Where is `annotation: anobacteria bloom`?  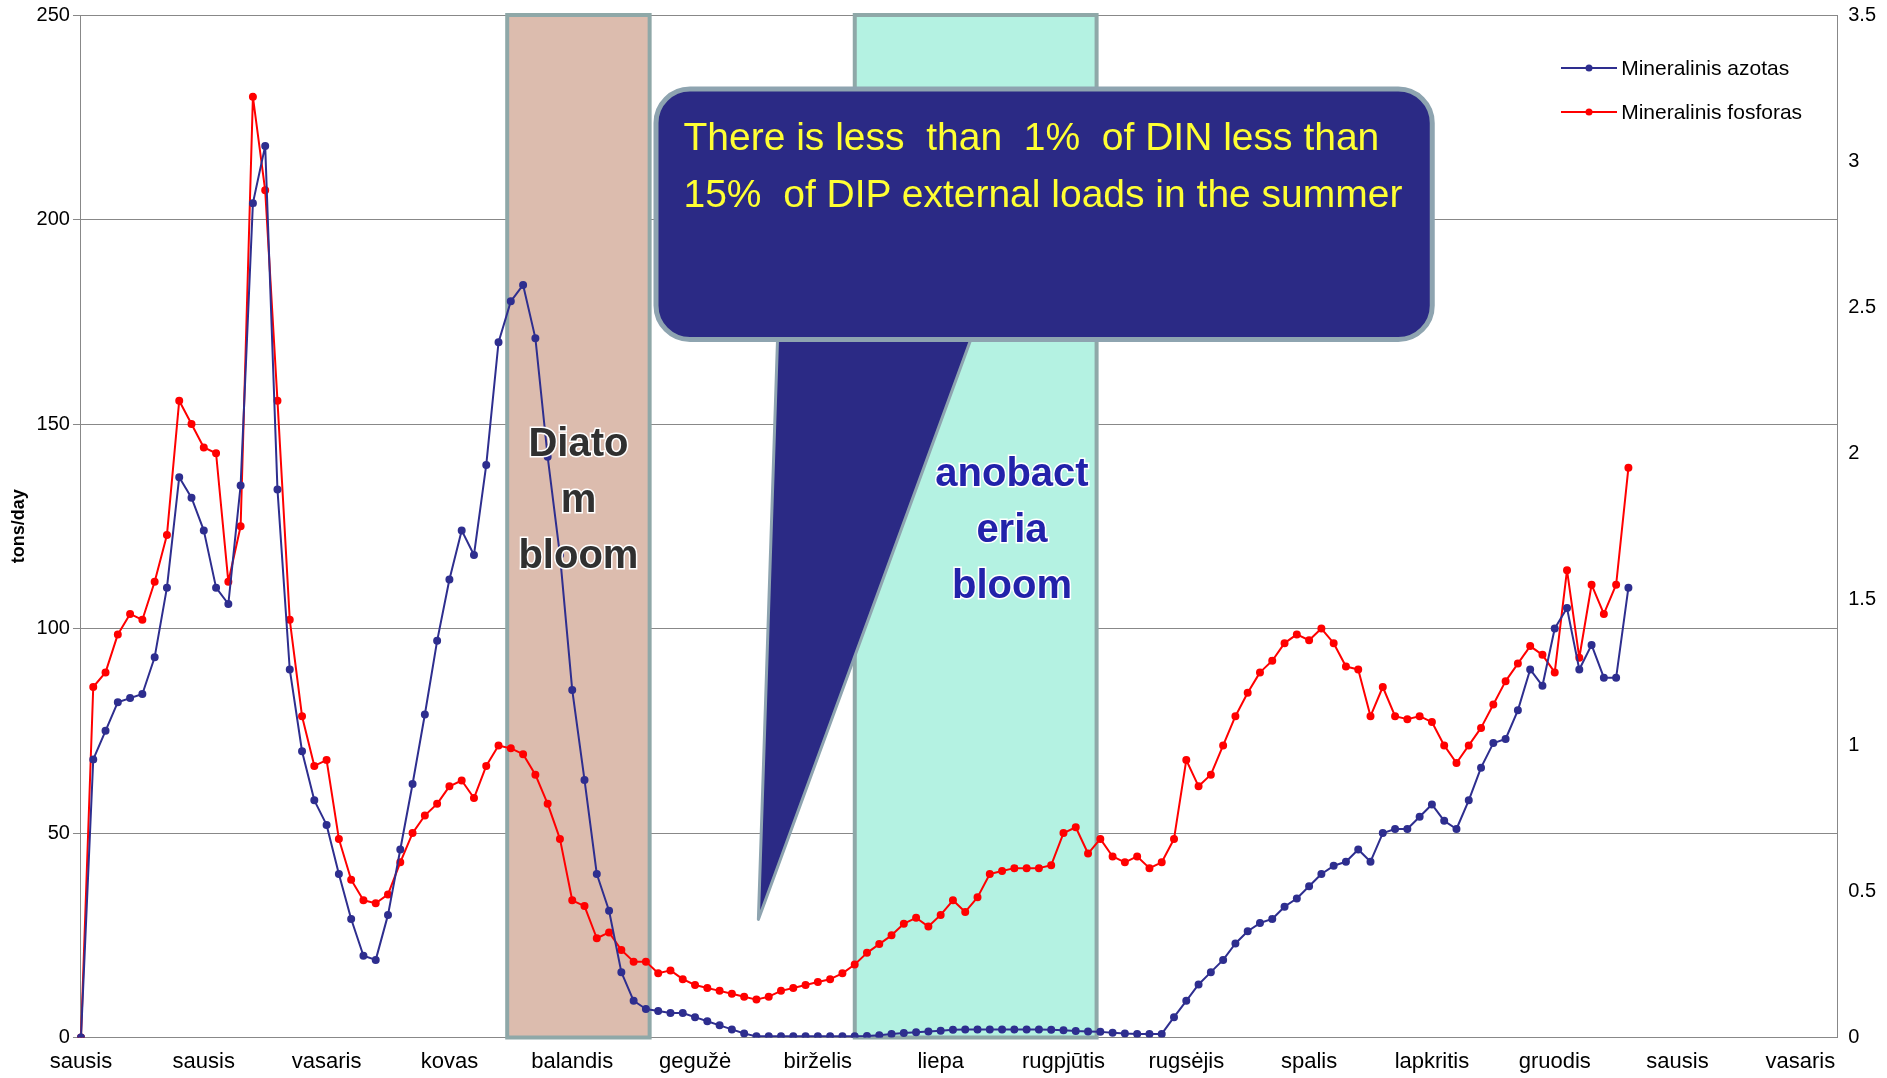
annotation: anobacteria bloom is located at coordinates (1012, 528).